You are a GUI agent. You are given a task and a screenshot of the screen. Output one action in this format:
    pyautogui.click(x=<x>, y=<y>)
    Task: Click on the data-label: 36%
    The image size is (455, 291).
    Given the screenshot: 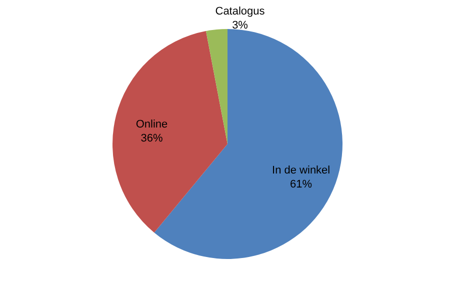 What is the action you would take?
    pyautogui.click(x=151, y=138)
    